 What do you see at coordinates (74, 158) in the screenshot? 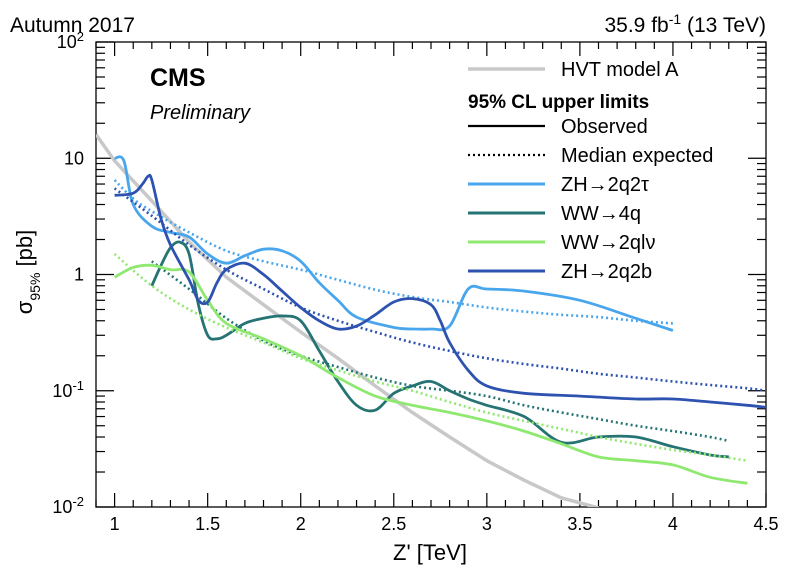
I see `y-tick-label: 10` at bounding box center [74, 158].